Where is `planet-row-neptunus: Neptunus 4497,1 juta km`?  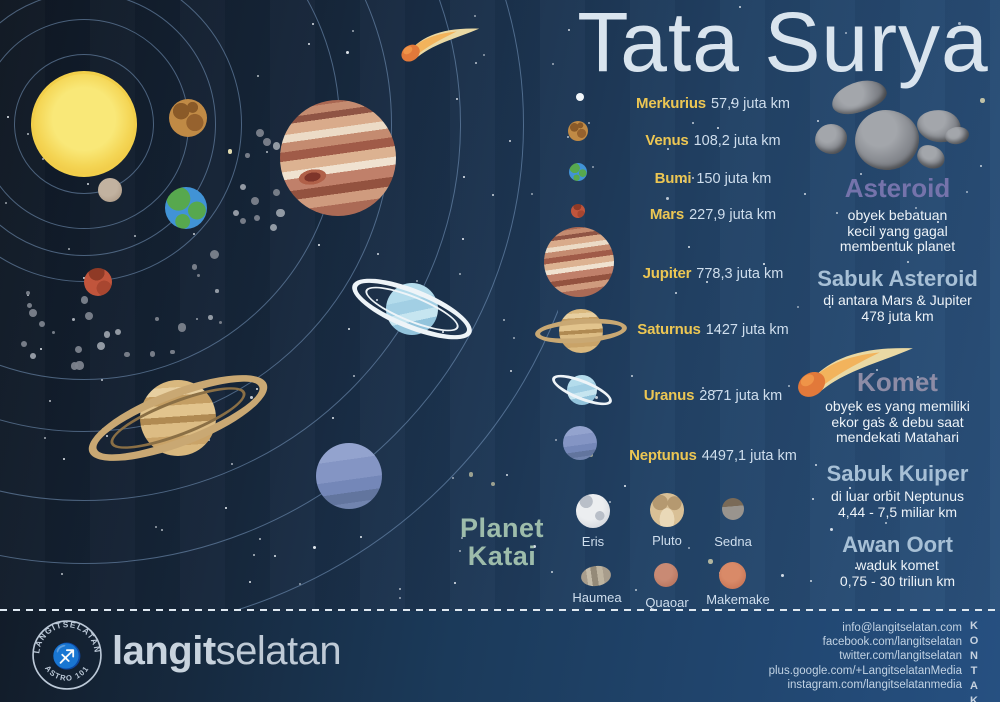 planet-row-neptunus: Neptunus 4497,1 juta km is located at coordinates (713, 456).